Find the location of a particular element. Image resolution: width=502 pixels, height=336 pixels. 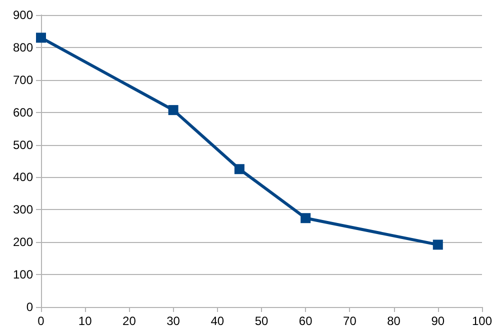

x-tick-label: 60 is located at coordinates (305, 321).